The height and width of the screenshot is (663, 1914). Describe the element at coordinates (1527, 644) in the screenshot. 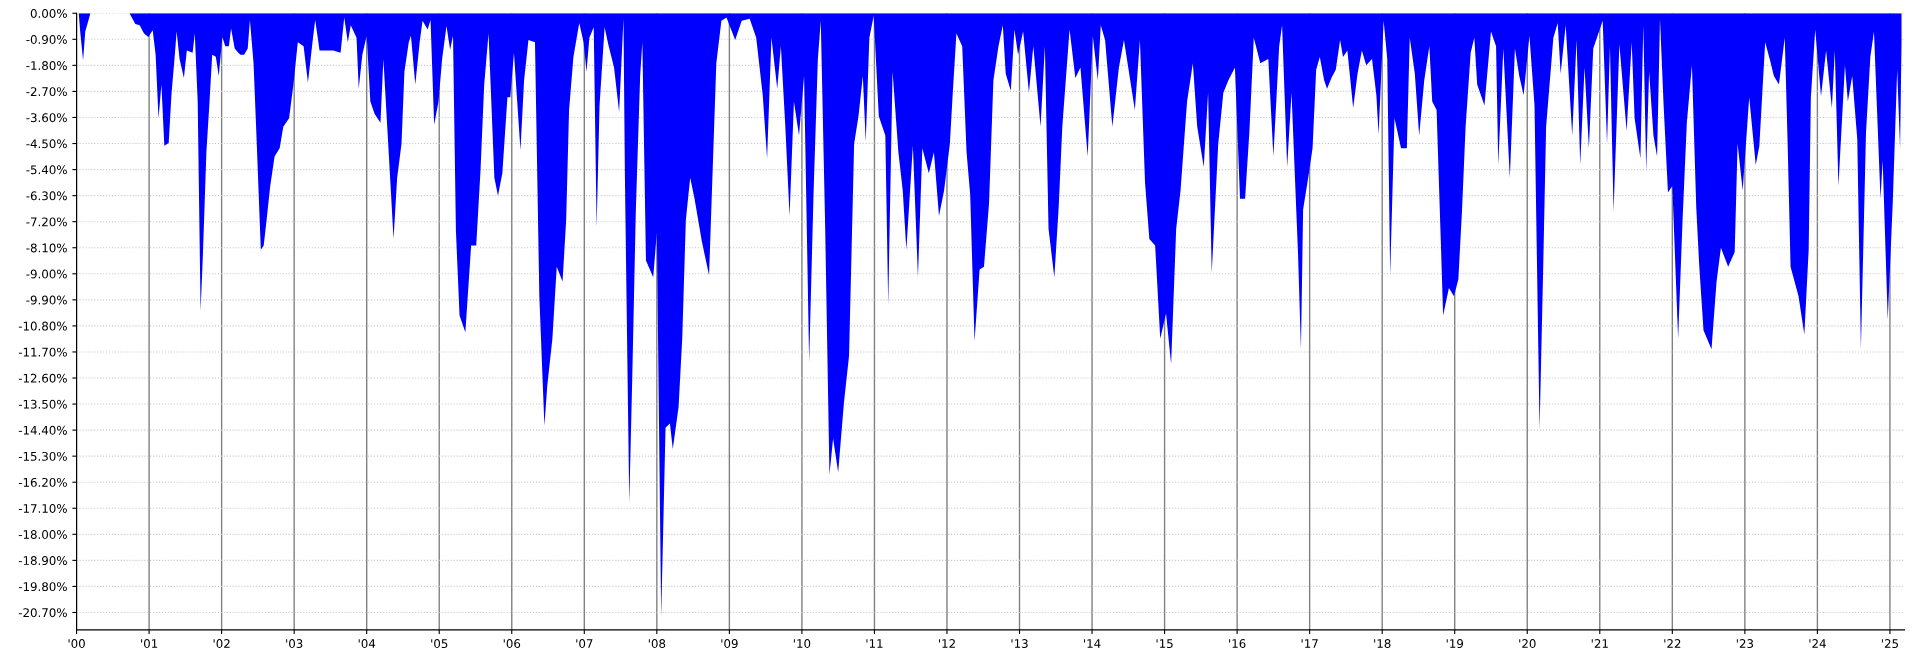

I see `x-tick-label: '20` at that location.